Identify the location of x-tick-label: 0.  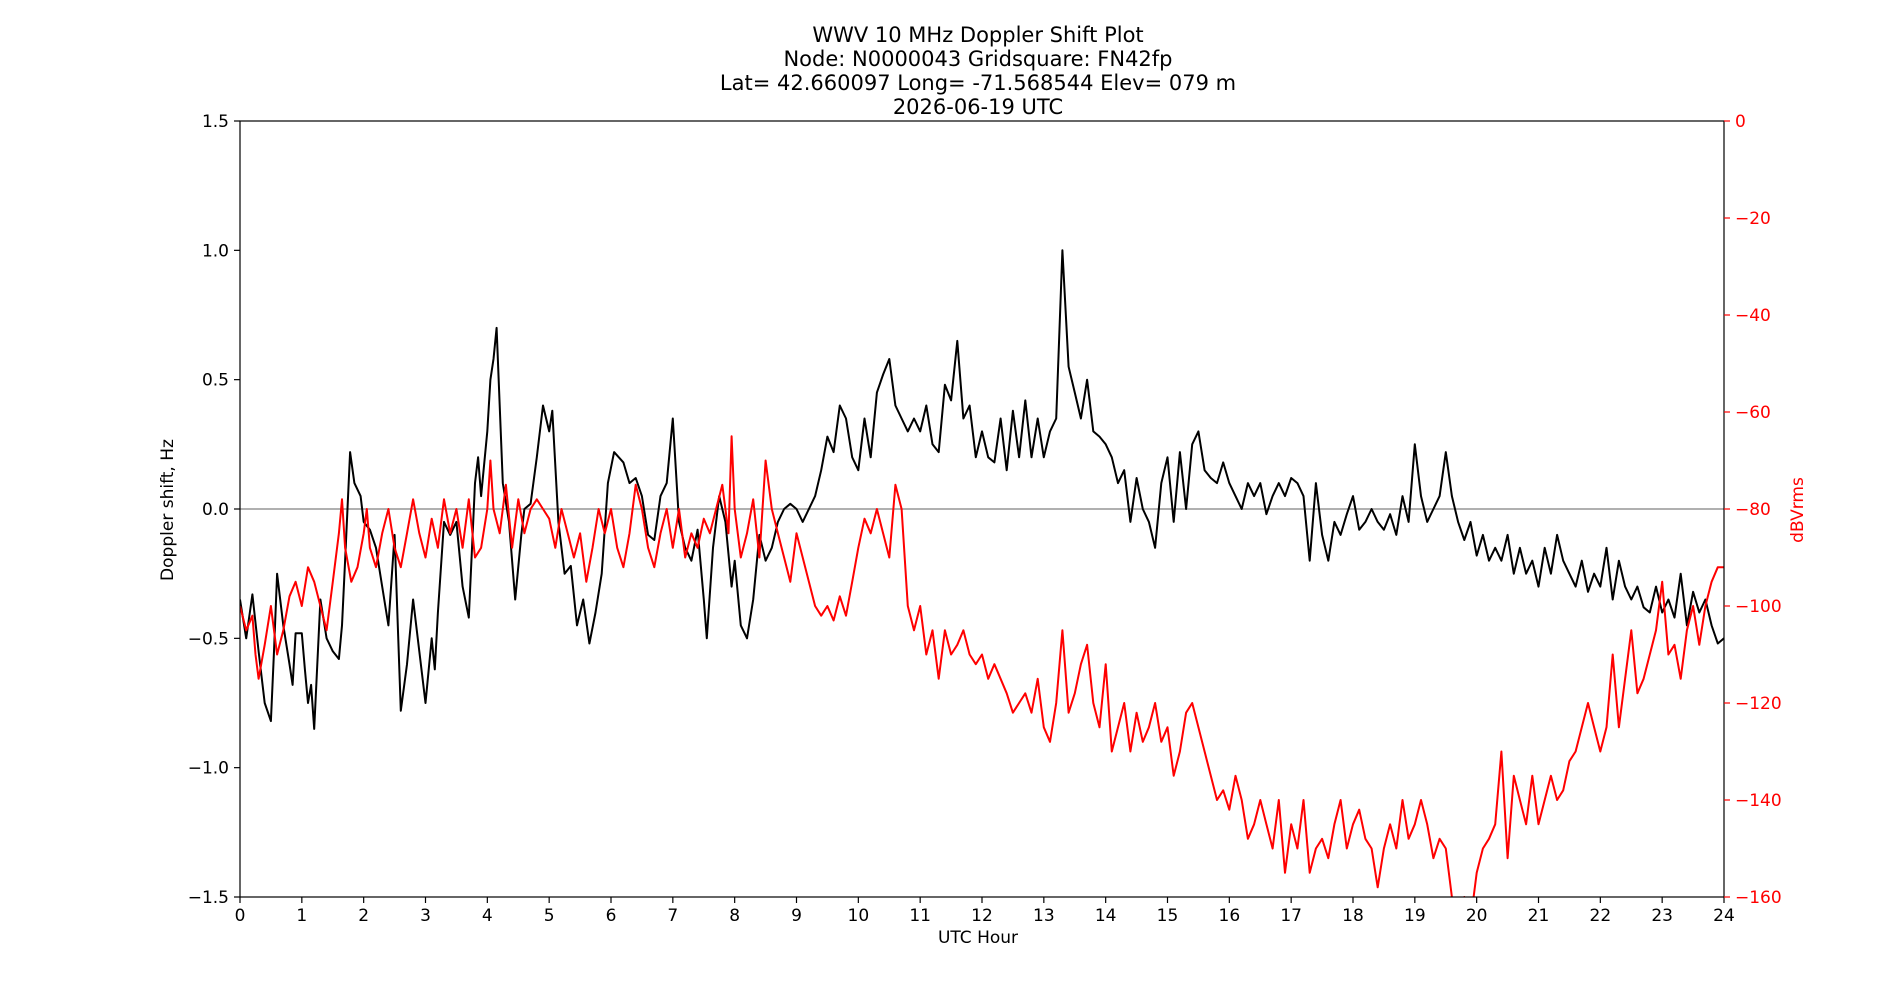
(240, 916).